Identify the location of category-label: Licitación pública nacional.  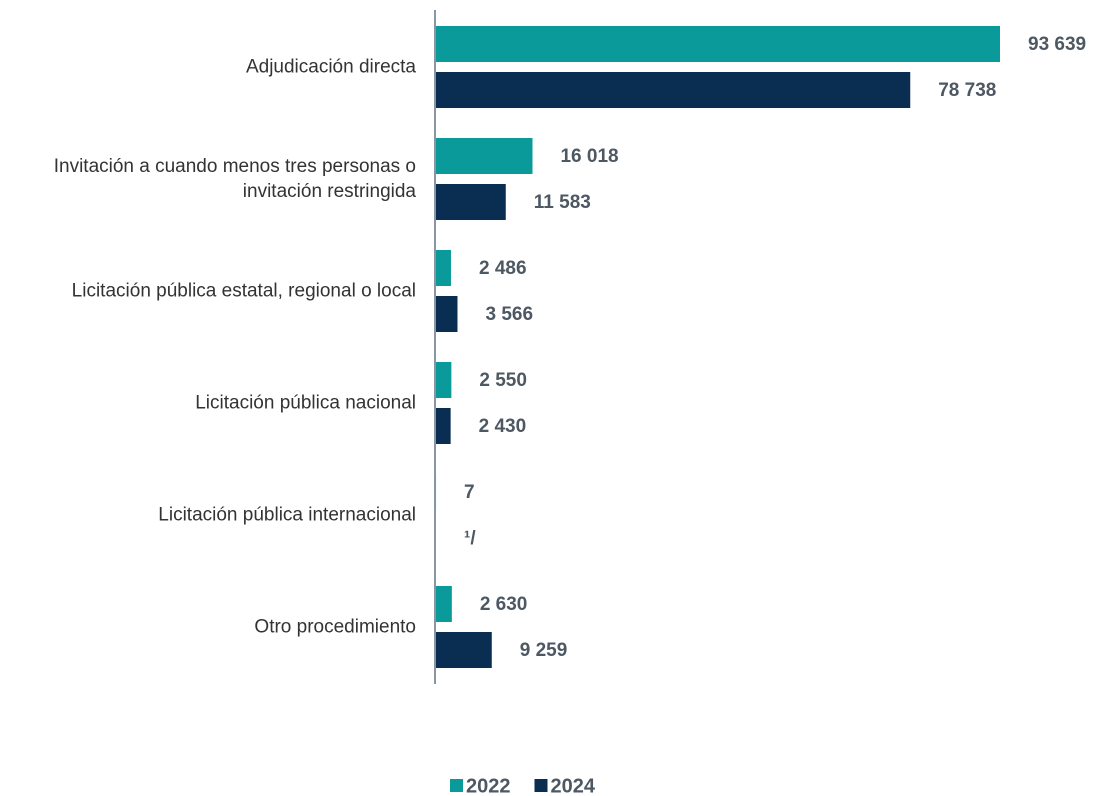
(305, 403).